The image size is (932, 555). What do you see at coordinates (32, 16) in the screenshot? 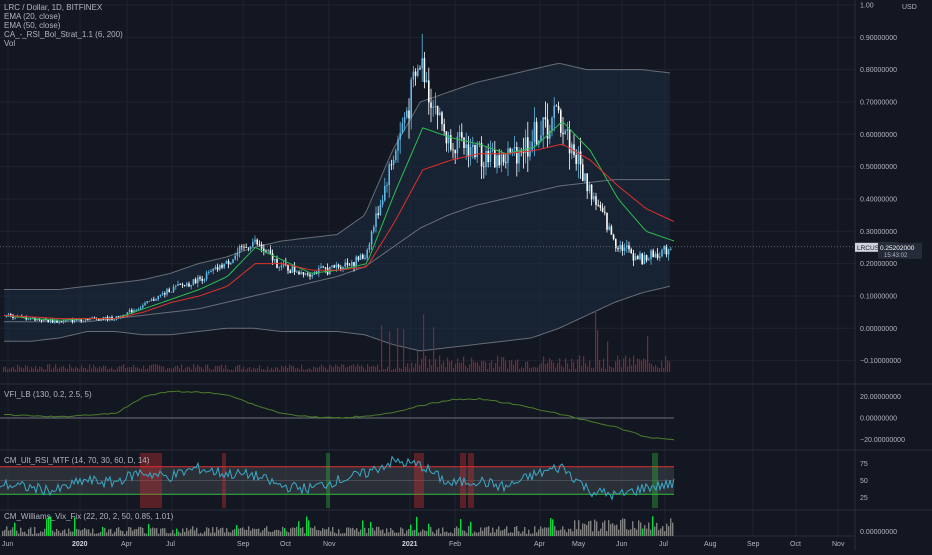
I see `study-ema20: EMA (20, close)` at bounding box center [32, 16].